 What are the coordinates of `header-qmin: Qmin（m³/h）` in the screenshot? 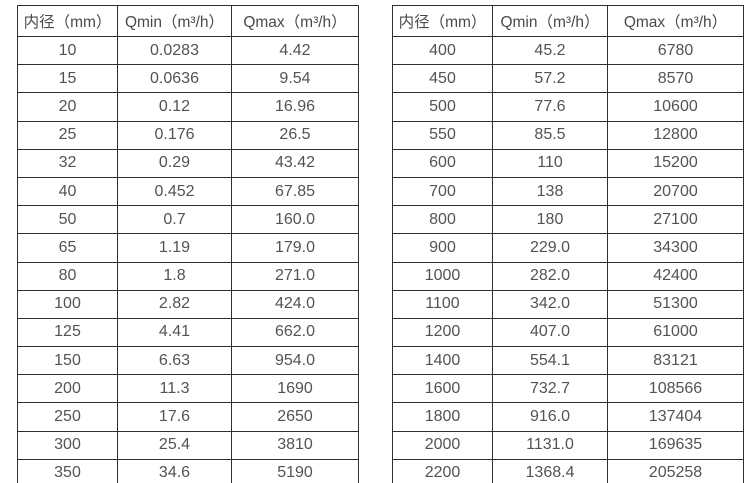 It's located at (174, 21).